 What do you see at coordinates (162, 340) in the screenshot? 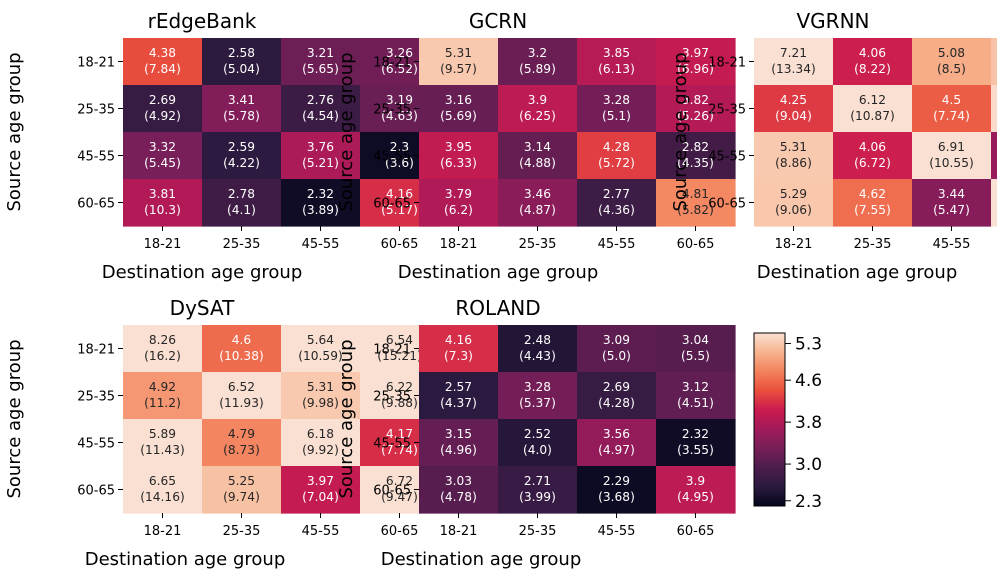
I see `cell-value-label: 8.26` at bounding box center [162, 340].